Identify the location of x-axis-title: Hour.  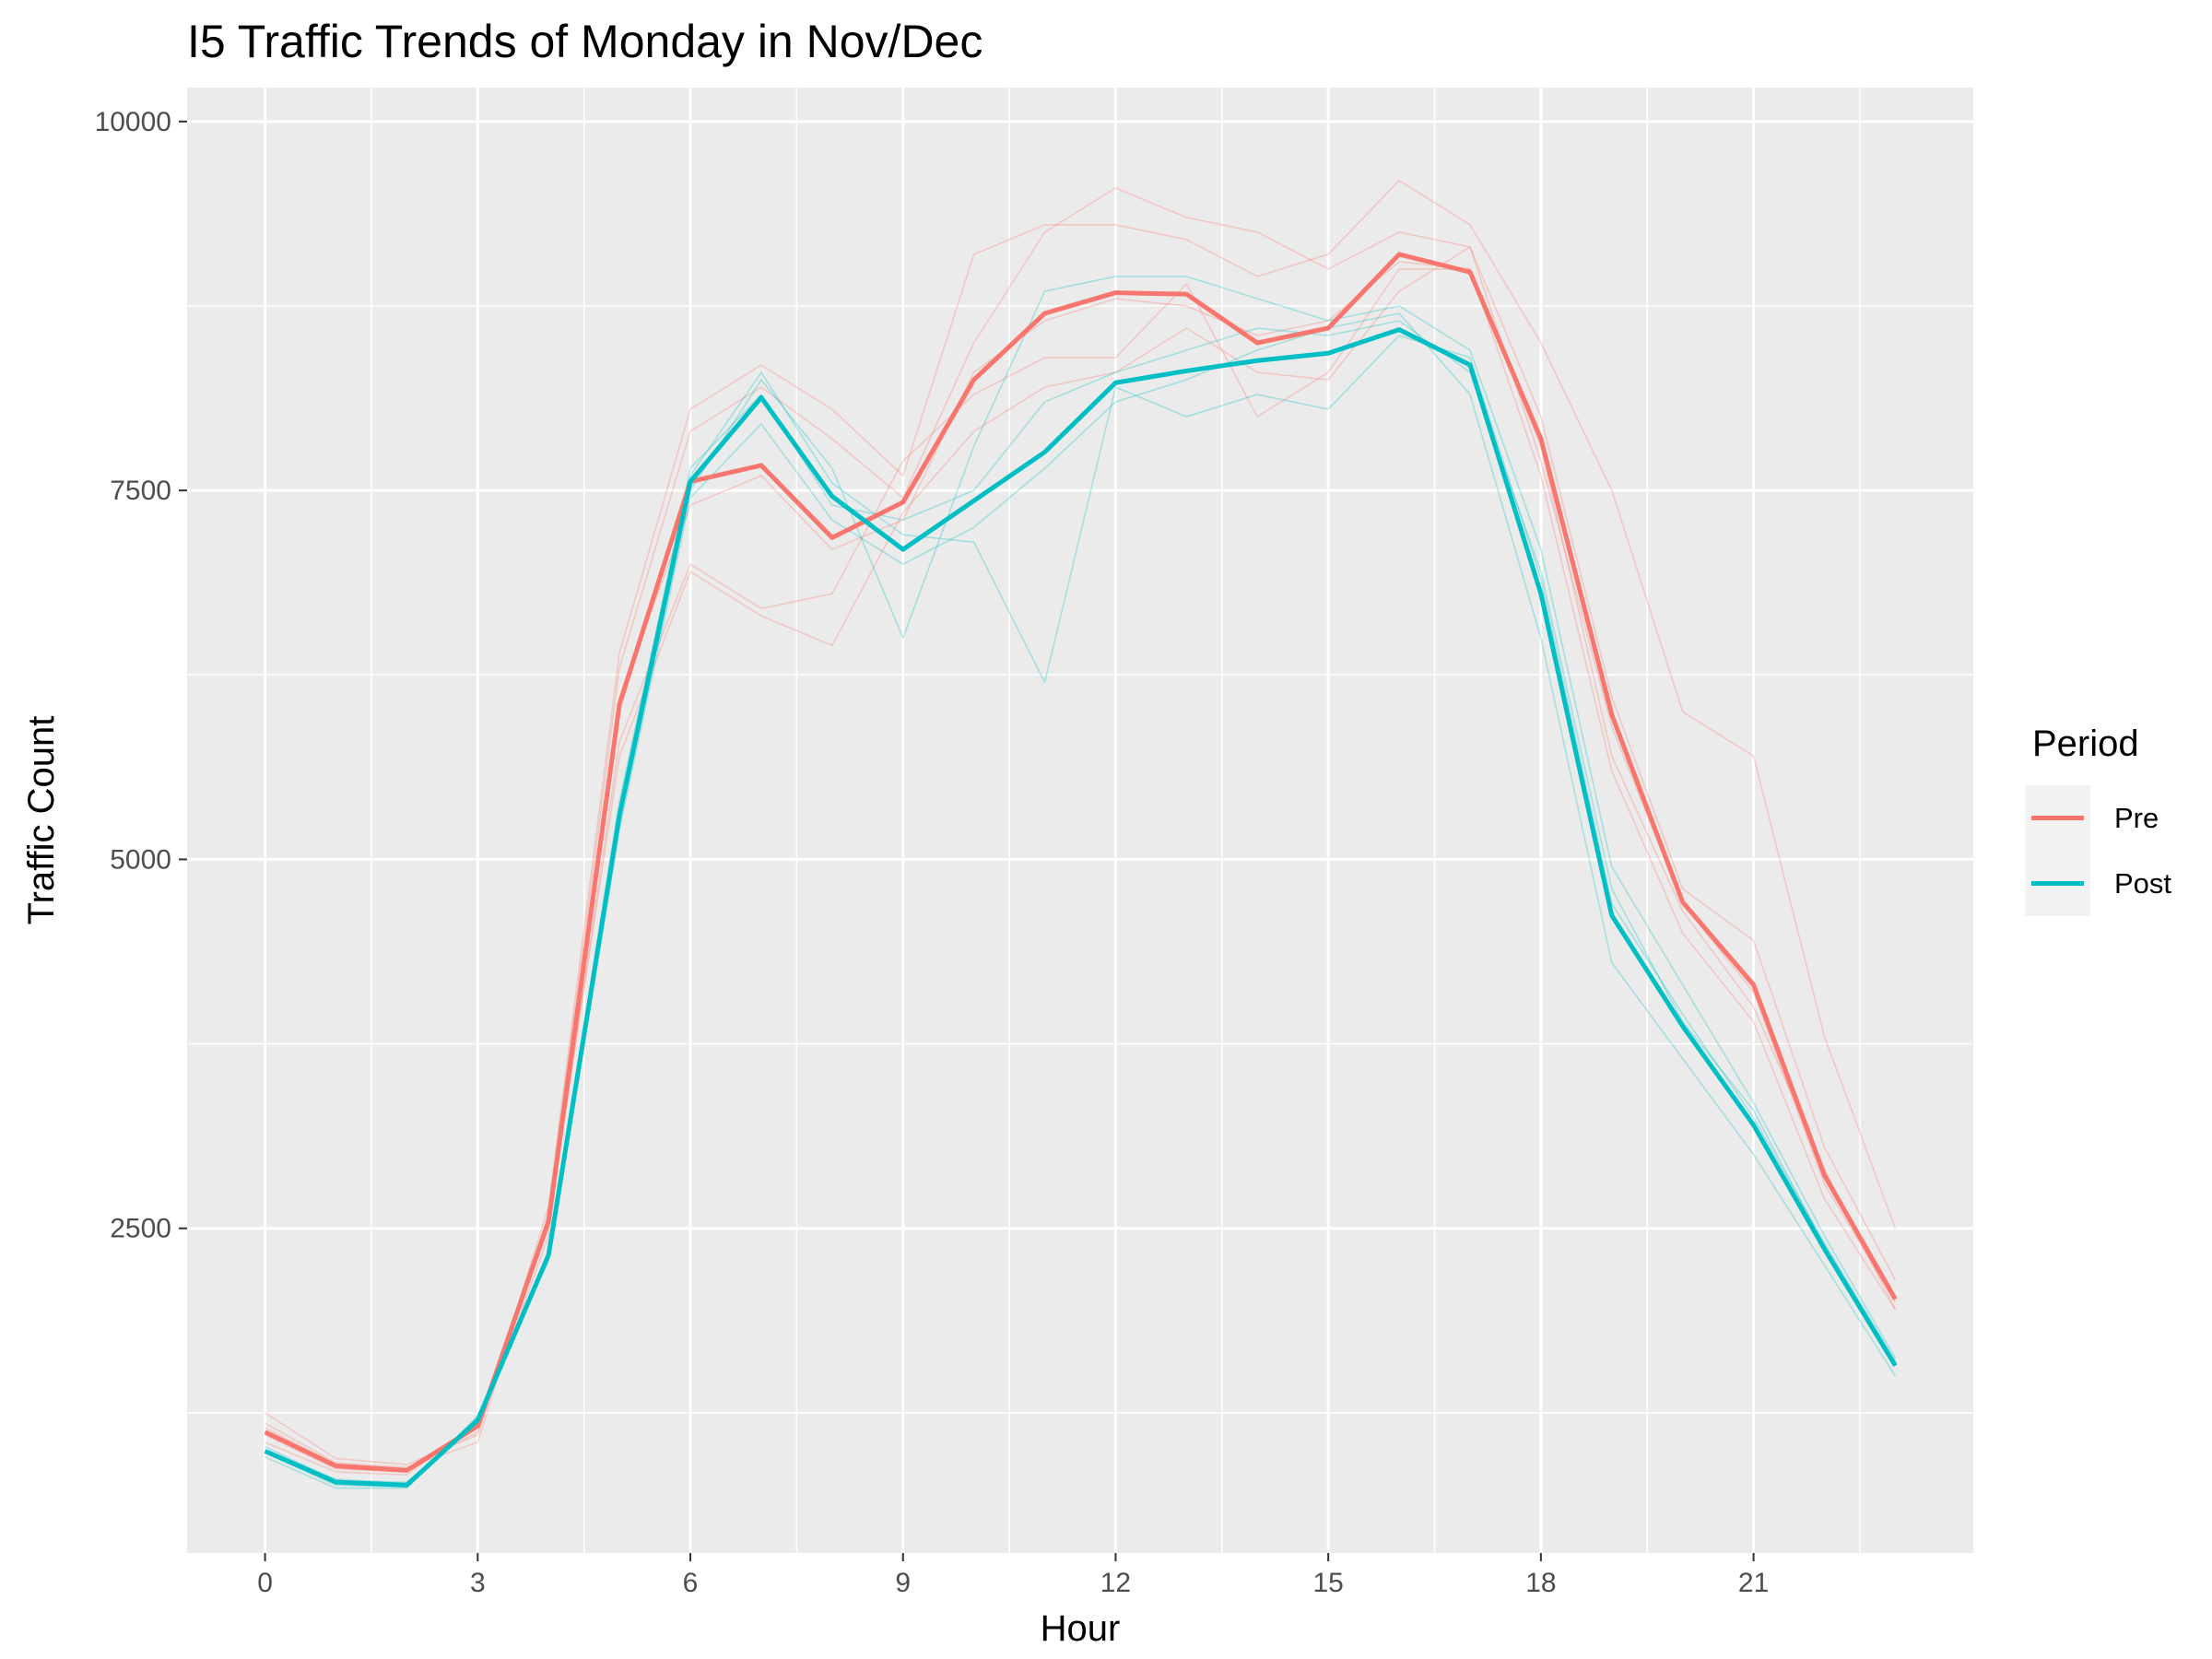
(1081, 1628).